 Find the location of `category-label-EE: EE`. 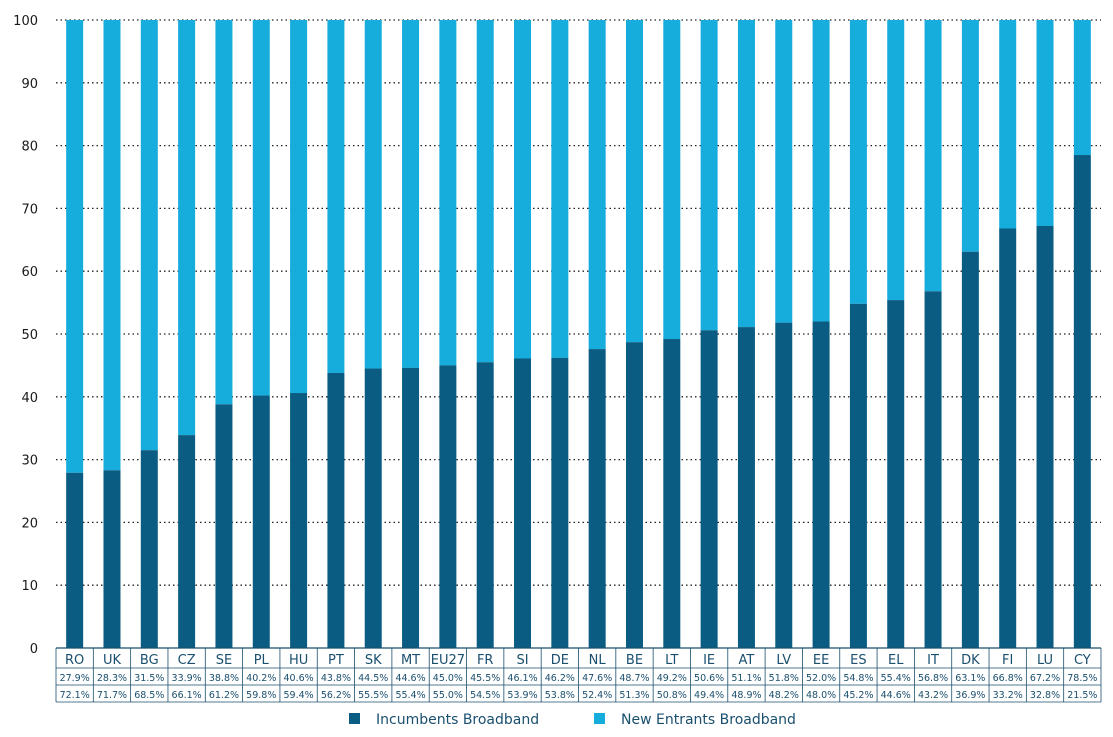

category-label-EE: EE is located at coordinates (821, 660).